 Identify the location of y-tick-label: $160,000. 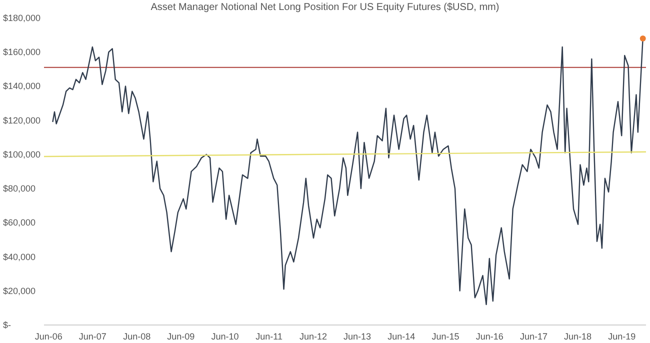
(22, 52).